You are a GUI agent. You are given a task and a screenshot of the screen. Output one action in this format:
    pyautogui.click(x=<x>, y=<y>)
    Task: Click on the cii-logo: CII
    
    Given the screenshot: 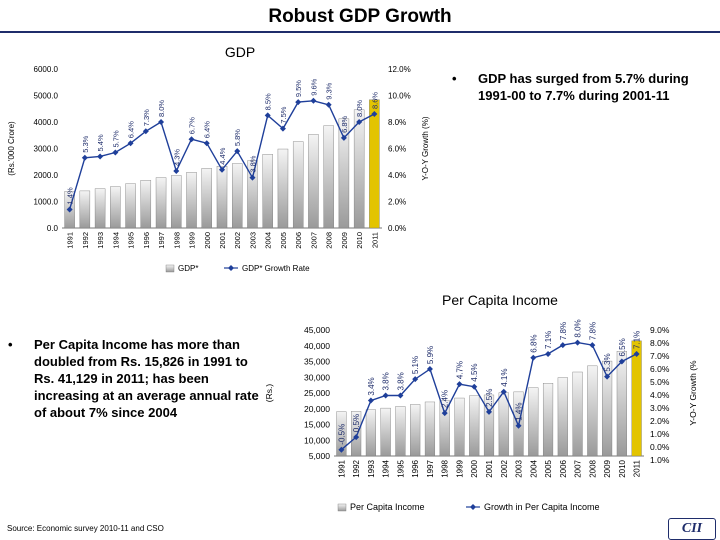 What is the action you would take?
    pyautogui.click(x=692, y=529)
    